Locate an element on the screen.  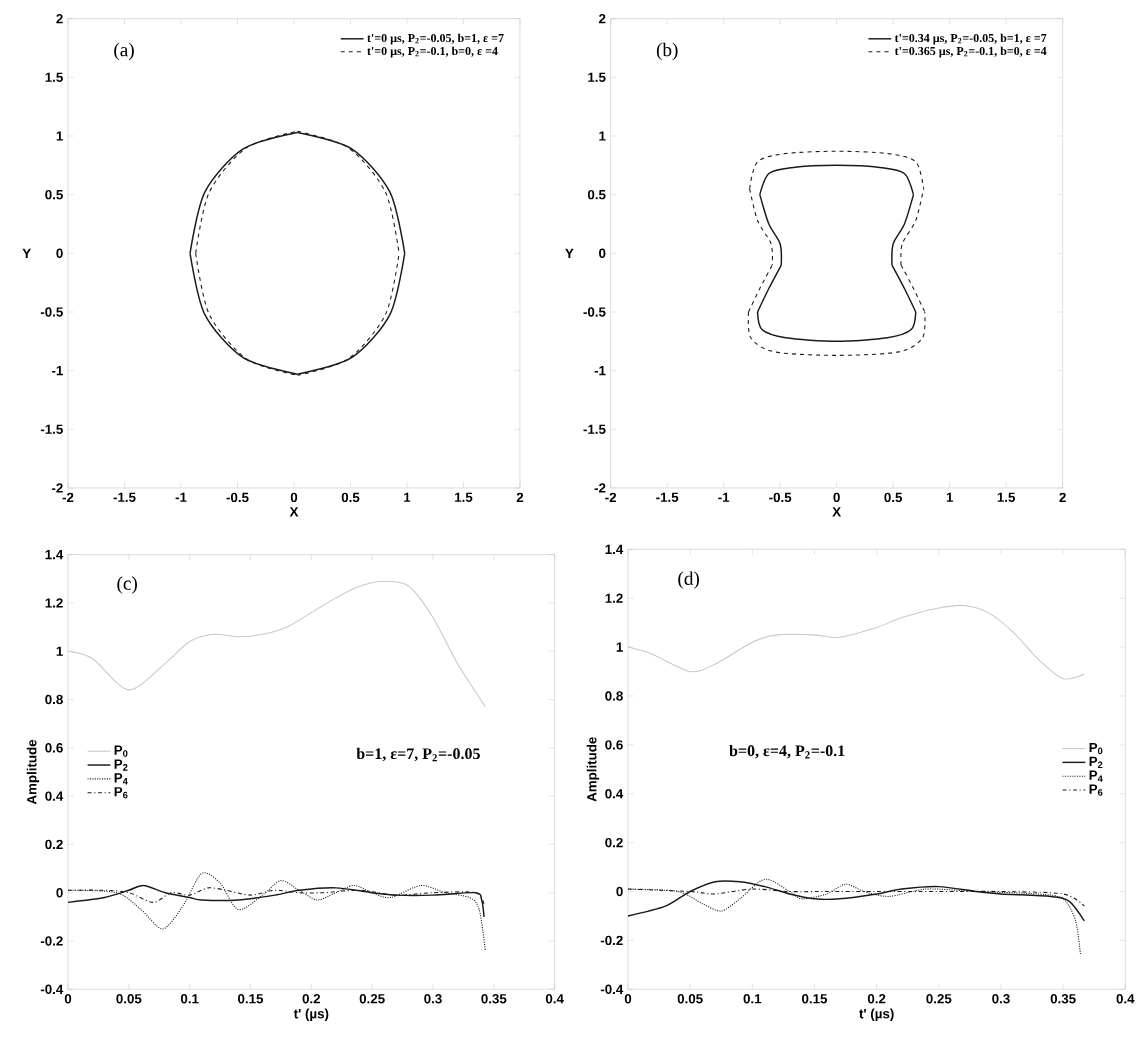
legend-label: t'=0 µs, P$_{2}$=-0.1, b=0, ε =4 is located at coordinates (432, 52).